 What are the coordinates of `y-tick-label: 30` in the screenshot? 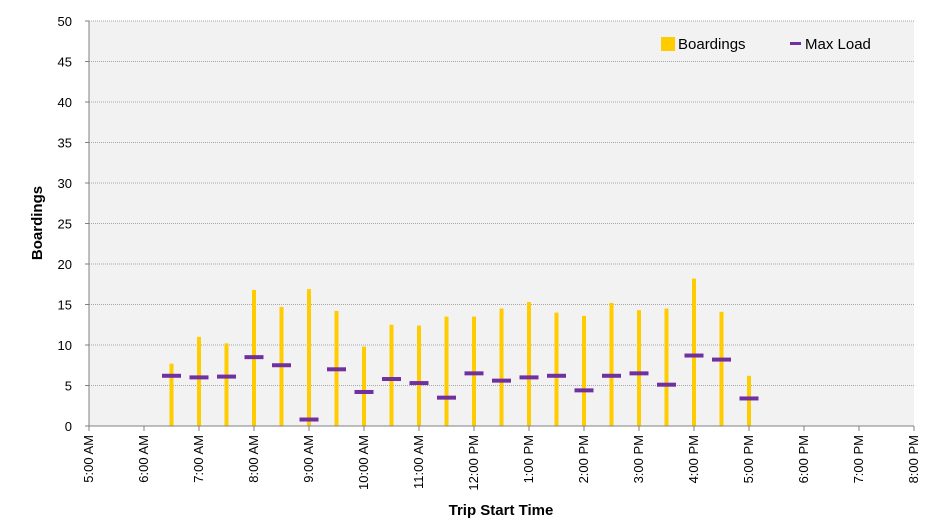 It's located at (65, 183).